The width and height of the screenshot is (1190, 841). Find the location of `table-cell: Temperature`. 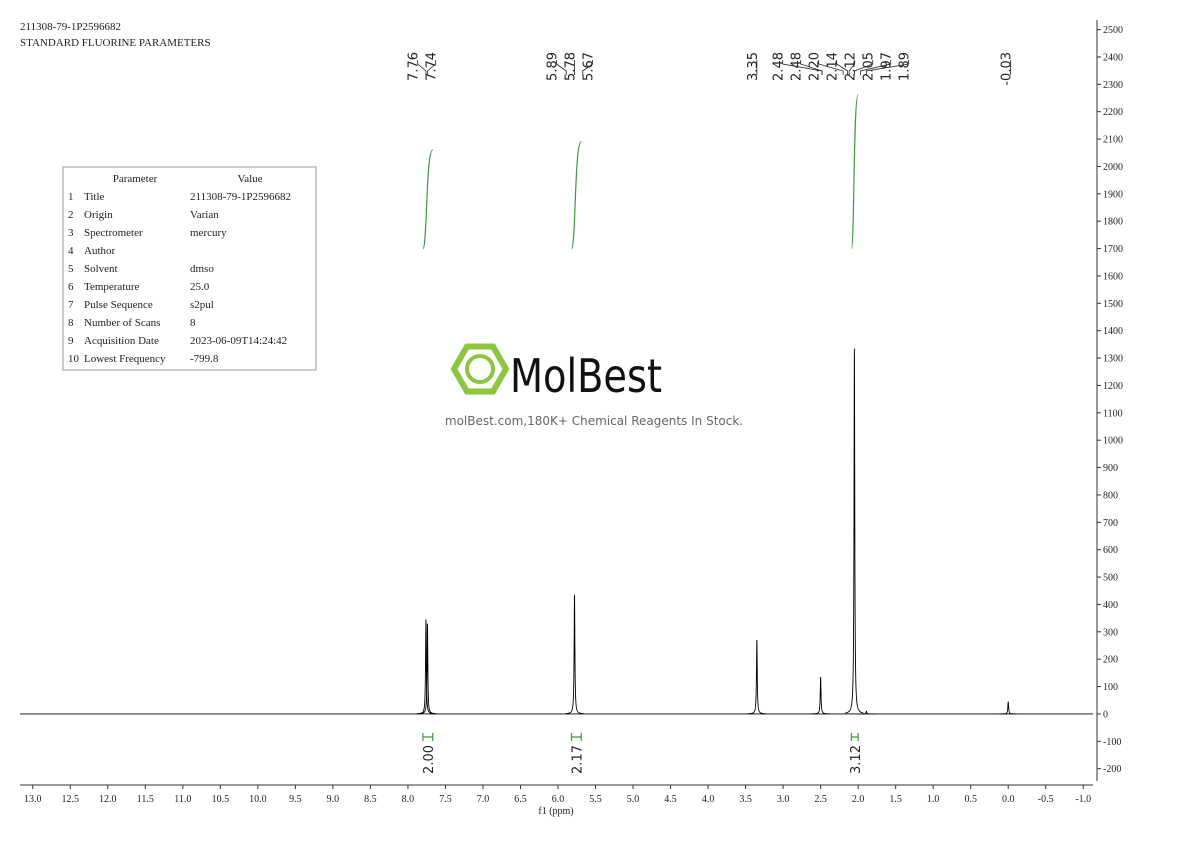

table-cell: Temperature is located at coordinates (112, 287).